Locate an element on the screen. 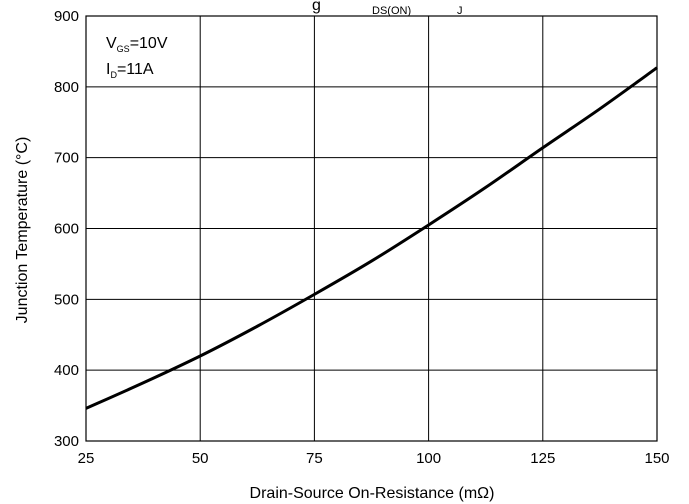  y-tick-labels: 300 400 500 600 700 800 900 is located at coordinates (66, 229).